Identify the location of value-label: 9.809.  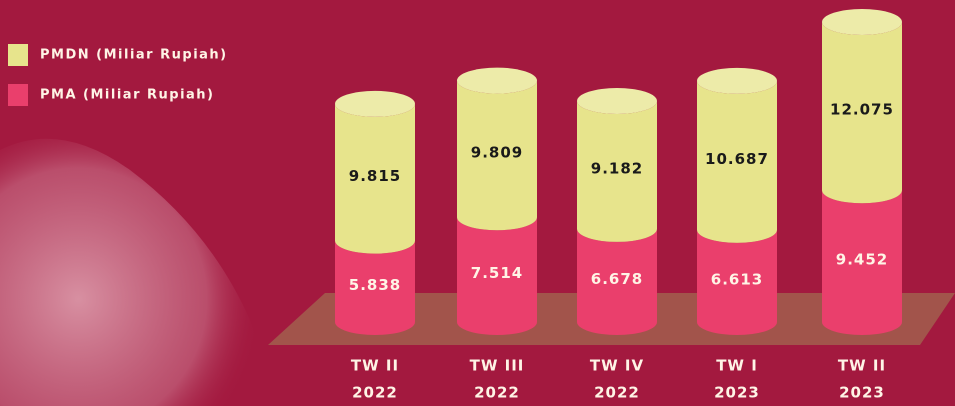
(497, 152).